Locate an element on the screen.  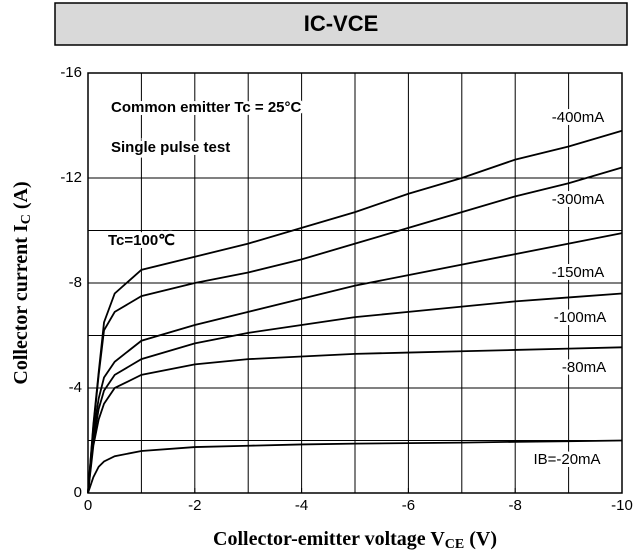
y-tick-label: -4 is located at coordinates (75, 387).